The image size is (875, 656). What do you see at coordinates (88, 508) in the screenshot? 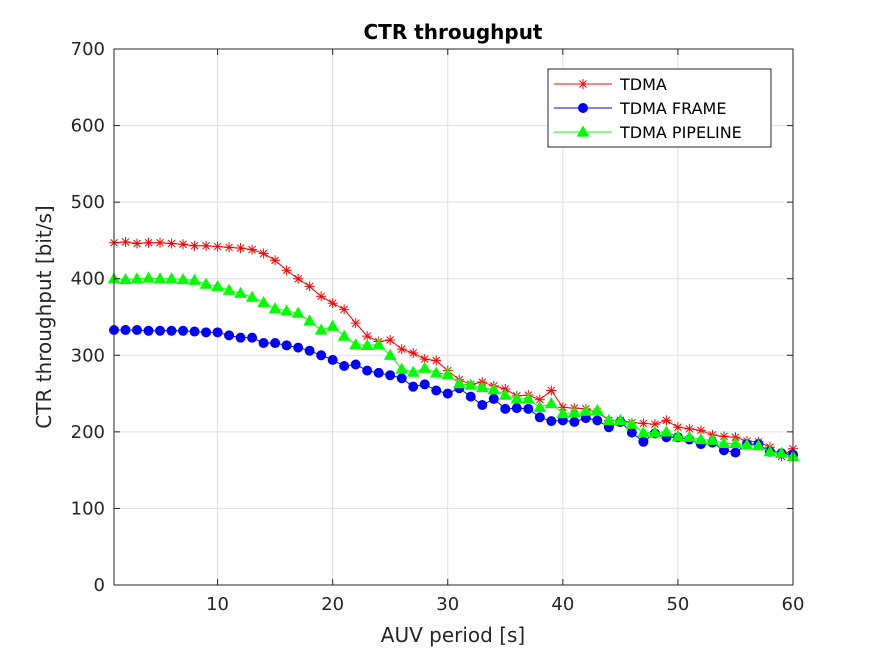
I see `y-tick-label: 100` at bounding box center [88, 508].